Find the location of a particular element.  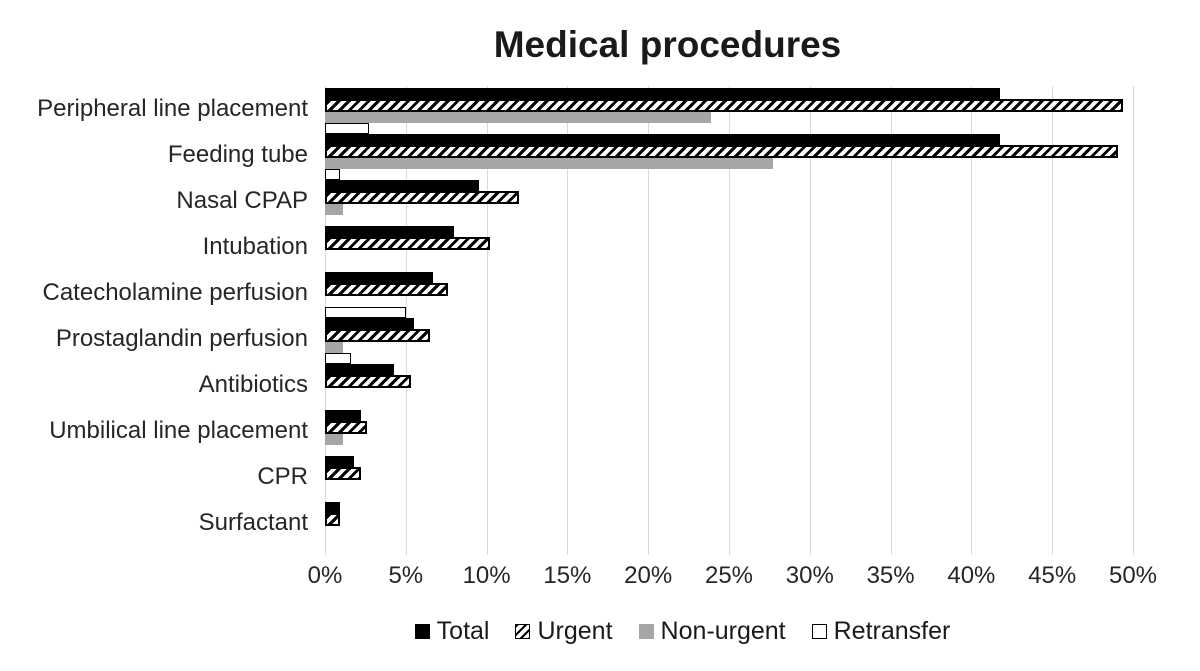

legend-label: Retransfer is located at coordinates (892, 631).